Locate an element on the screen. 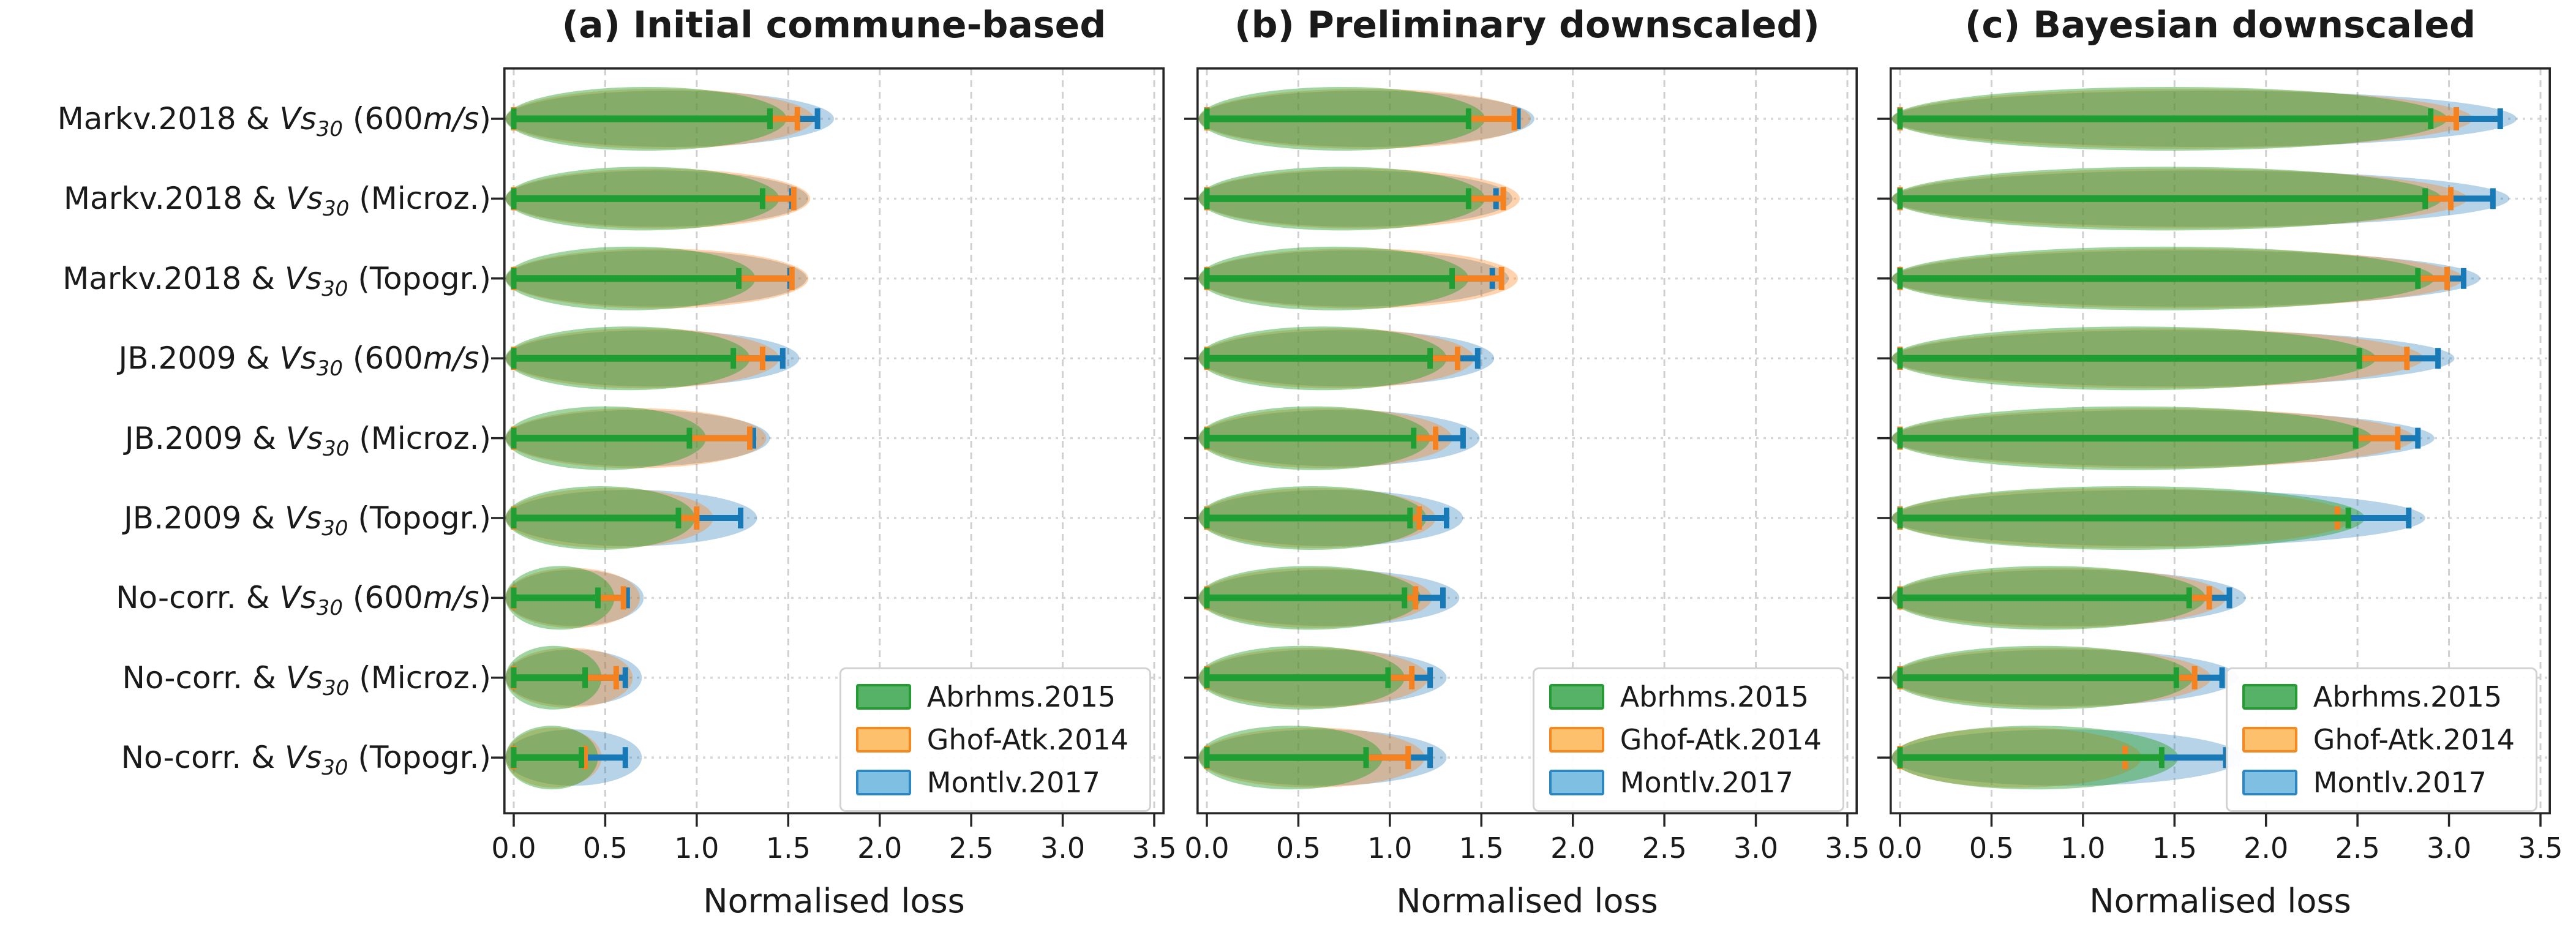 The image size is (2576, 935). y-tick-label: Markv.2018 & Vs30 (Microz.) is located at coordinates (277, 201).